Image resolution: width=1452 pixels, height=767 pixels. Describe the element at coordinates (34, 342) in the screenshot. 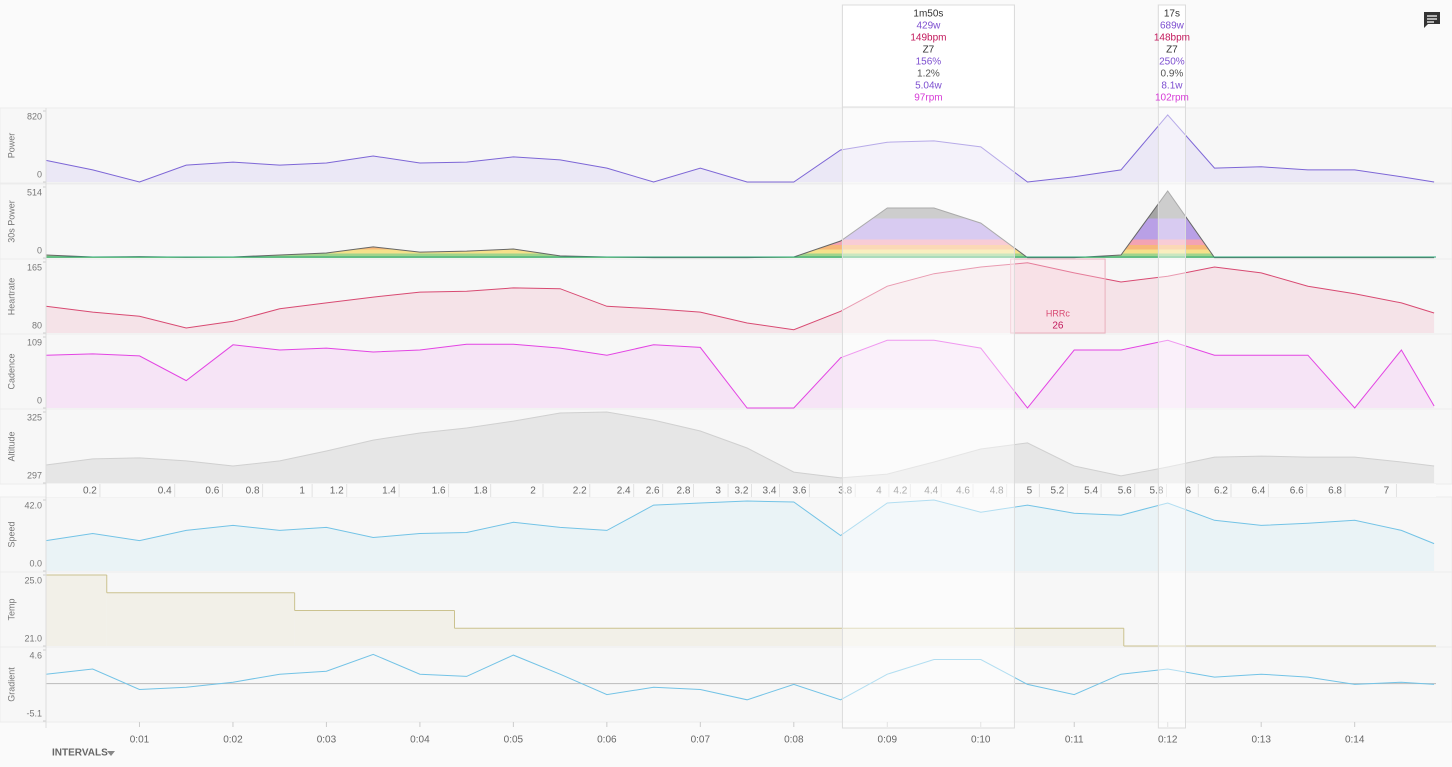

I see `y-tick-label: 109` at that location.